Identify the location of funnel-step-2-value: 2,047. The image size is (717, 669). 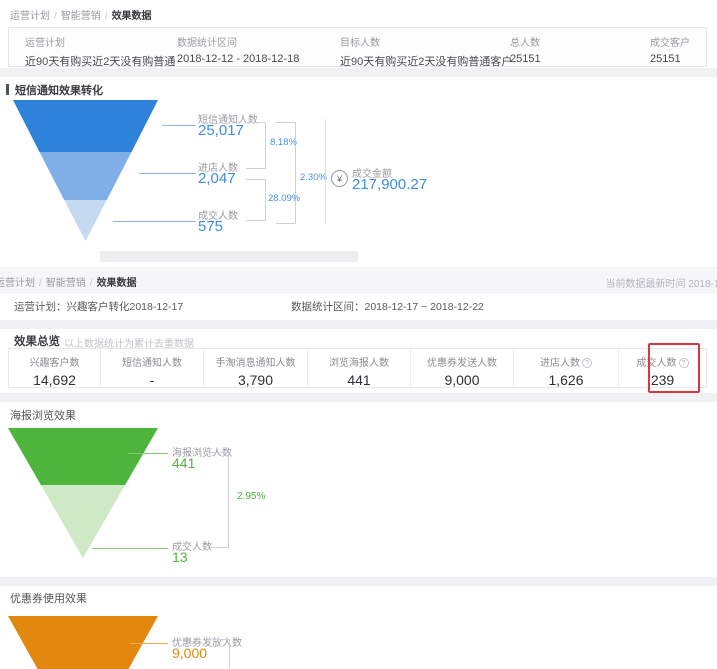
(217, 178).